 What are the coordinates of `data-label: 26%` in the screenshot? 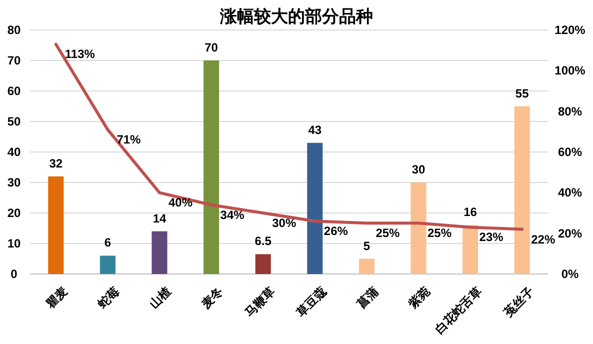 It's located at (336, 231).